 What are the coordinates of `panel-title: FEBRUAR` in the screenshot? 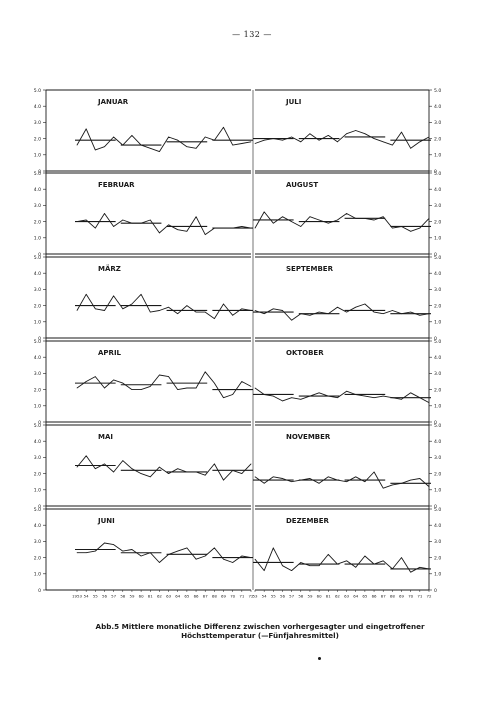 It's located at (116, 185).